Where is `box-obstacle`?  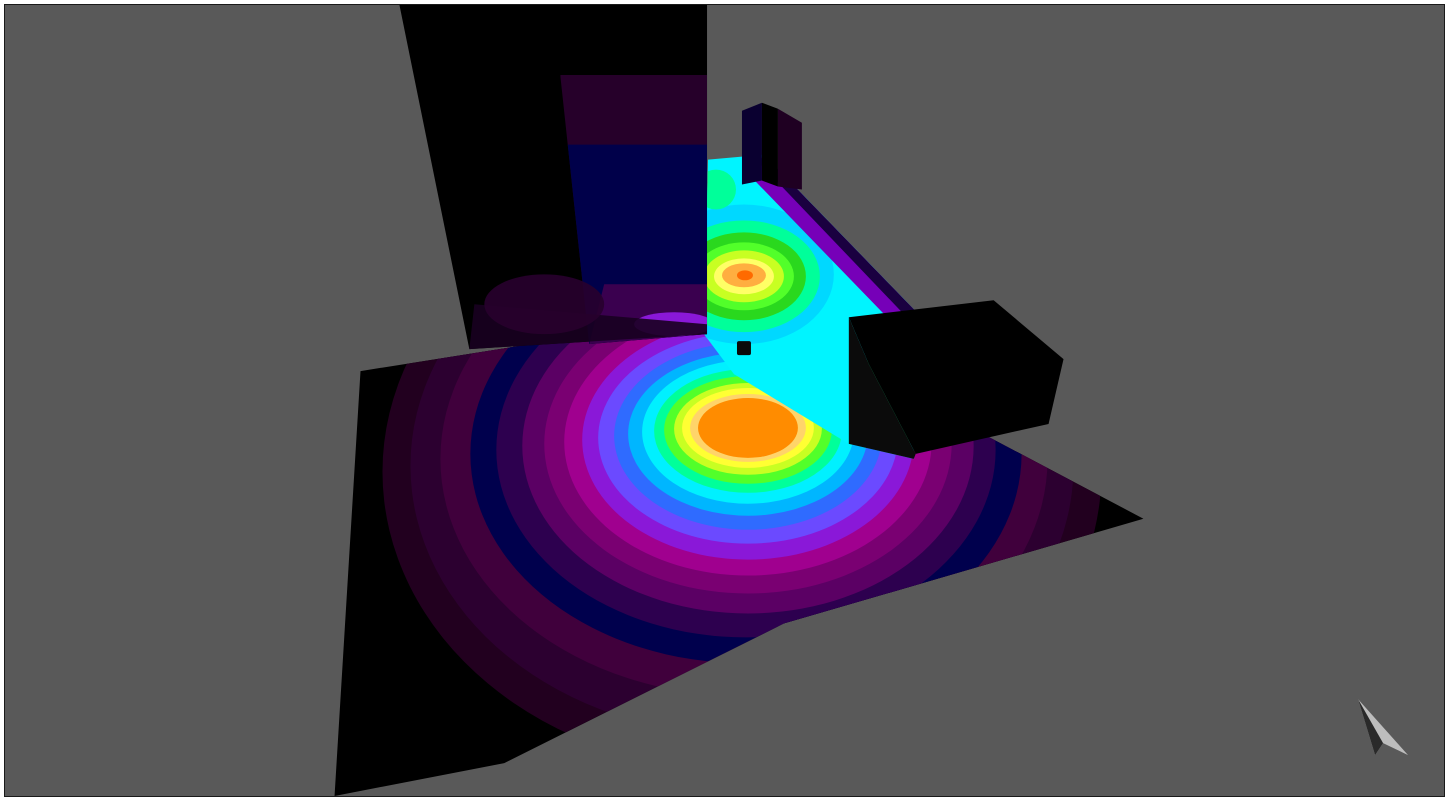
box-obstacle is located at coordinates (956, 379).